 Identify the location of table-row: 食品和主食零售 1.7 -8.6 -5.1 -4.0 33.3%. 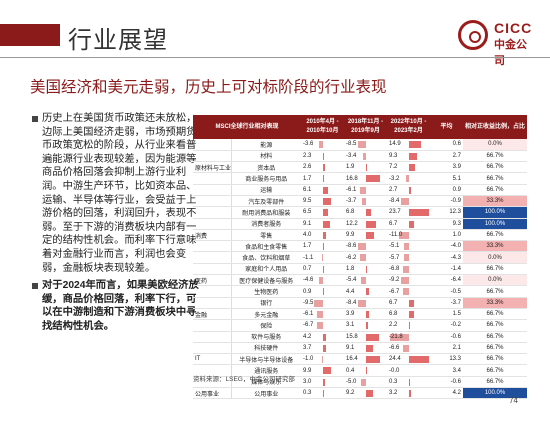
(360, 246).